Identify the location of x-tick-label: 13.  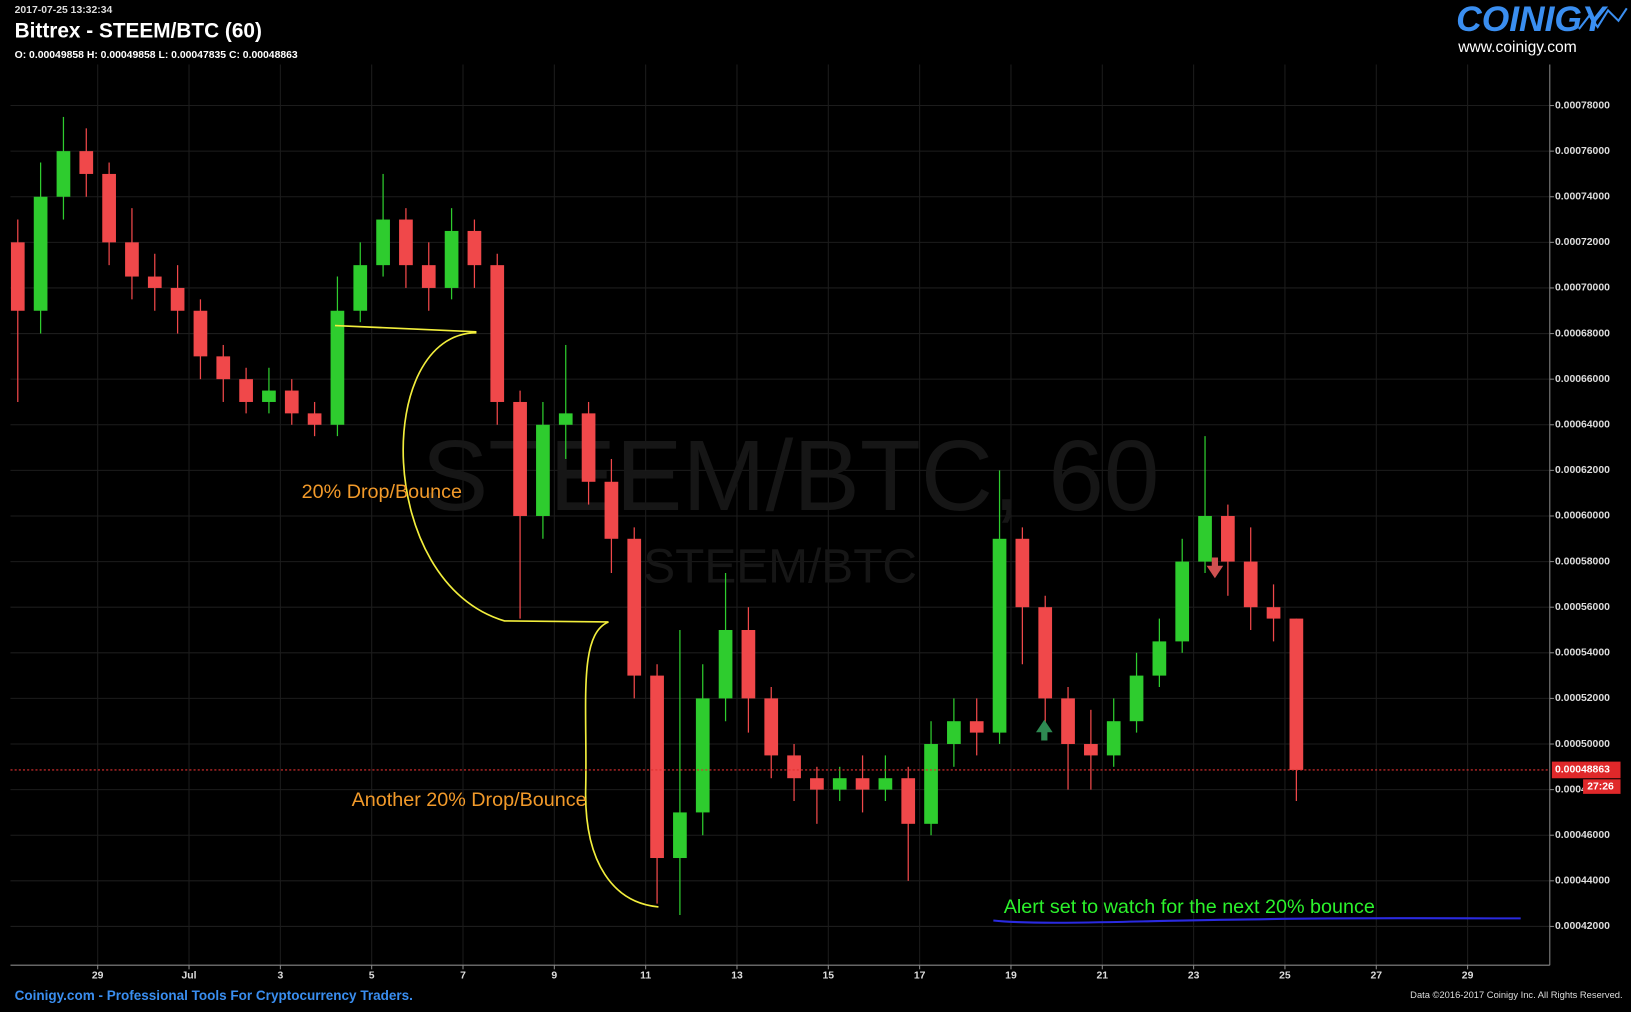
(737, 975).